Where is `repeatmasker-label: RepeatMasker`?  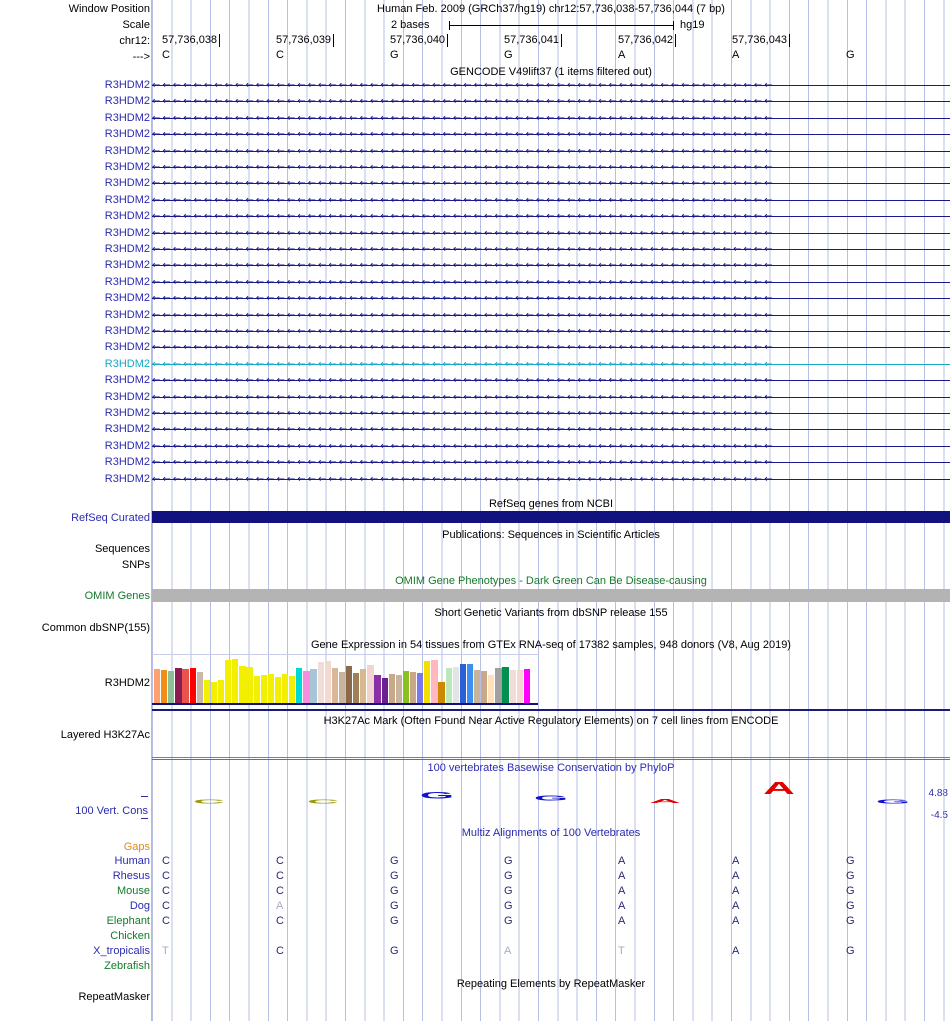 repeatmasker-label: RepeatMasker is located at coordinates (114, 997).